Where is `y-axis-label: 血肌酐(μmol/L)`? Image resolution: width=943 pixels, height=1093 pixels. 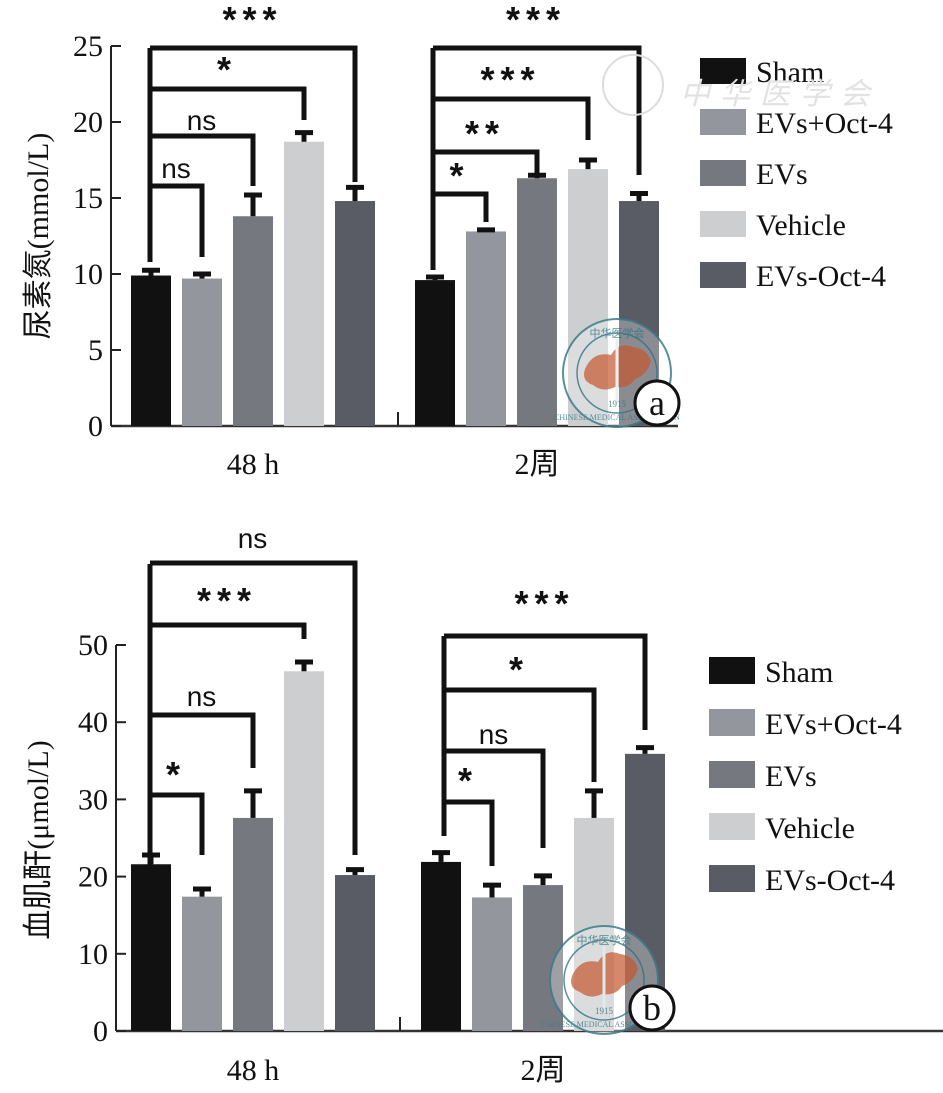
y-axis-label: 血肌酐(μmol/L) is located at coordinates (38, 839).